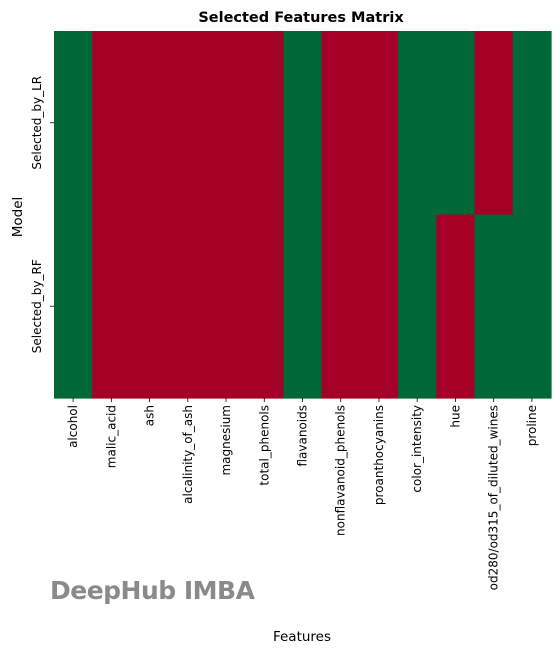  I want to click on y-tick-label: Selected_by_LR, so click(37, 123).